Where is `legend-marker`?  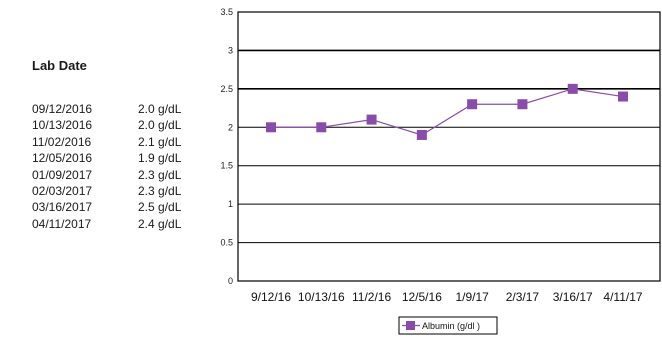 legend-marker is located at coordinates (410, 325).